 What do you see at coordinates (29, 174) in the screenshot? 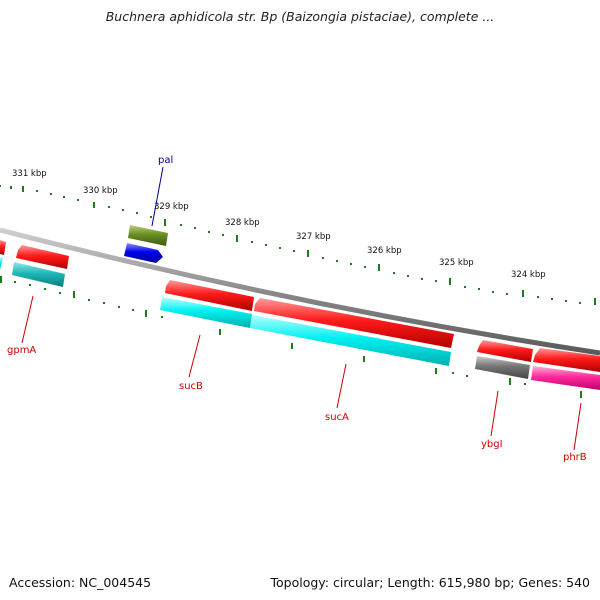
I see `scale-label-331: 331 kbp` at bounding box center [29, 174].